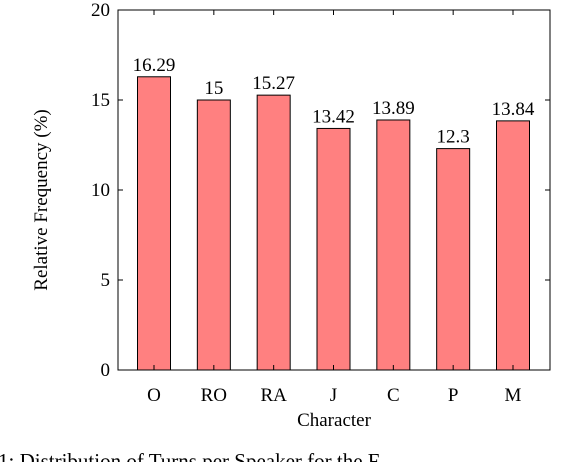  What do you see at coordinates (41, 199) in the screenshot?
I see `y-axis-title: Relative Frequency (%)` at bounding box center [41, 199].